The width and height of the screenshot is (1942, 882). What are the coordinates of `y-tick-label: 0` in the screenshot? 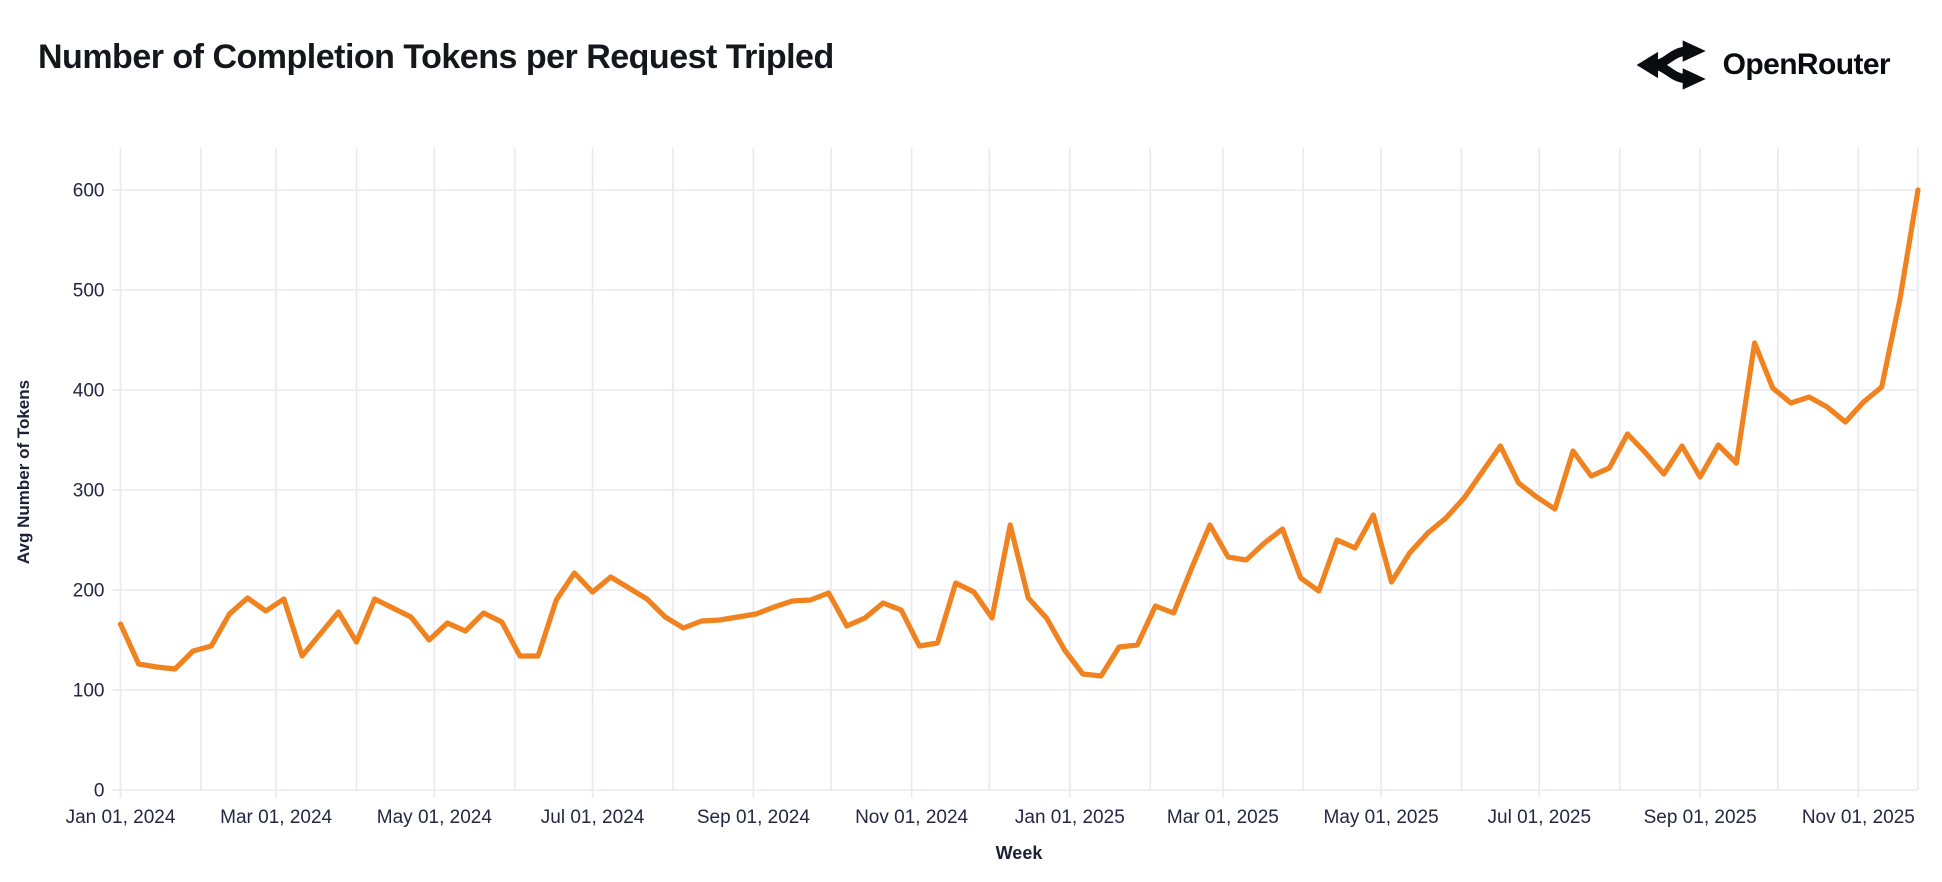 It's located at (99, 791).